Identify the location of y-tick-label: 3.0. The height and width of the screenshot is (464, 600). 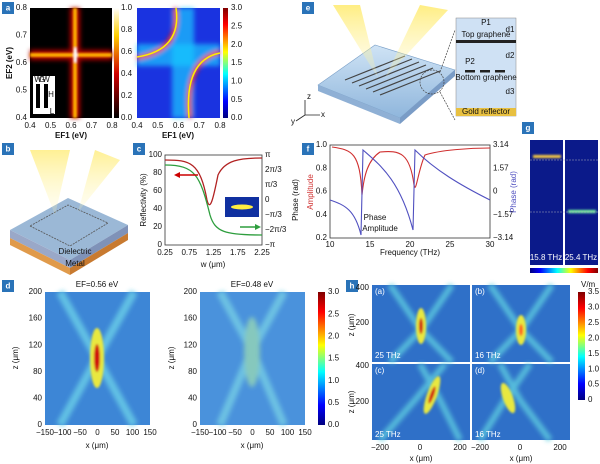
(237, 7).